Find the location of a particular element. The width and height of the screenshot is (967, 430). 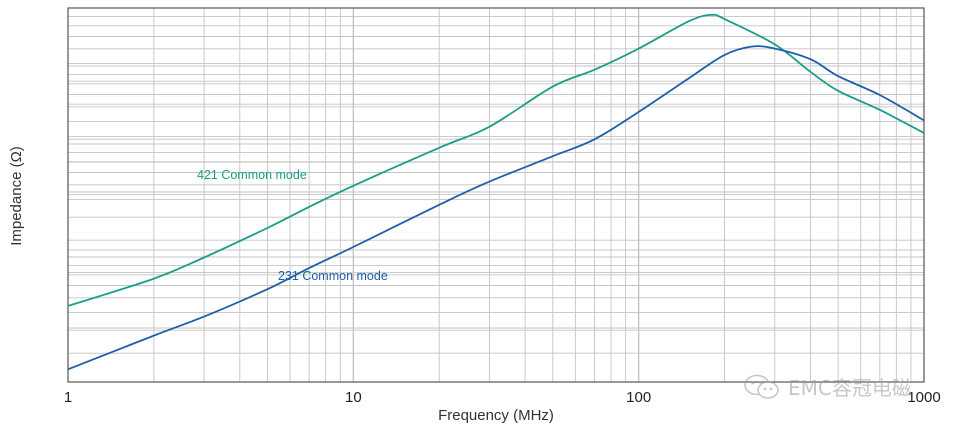

series-label-231-common-mode: 231 Common mode is located at coordinates (333, 276).